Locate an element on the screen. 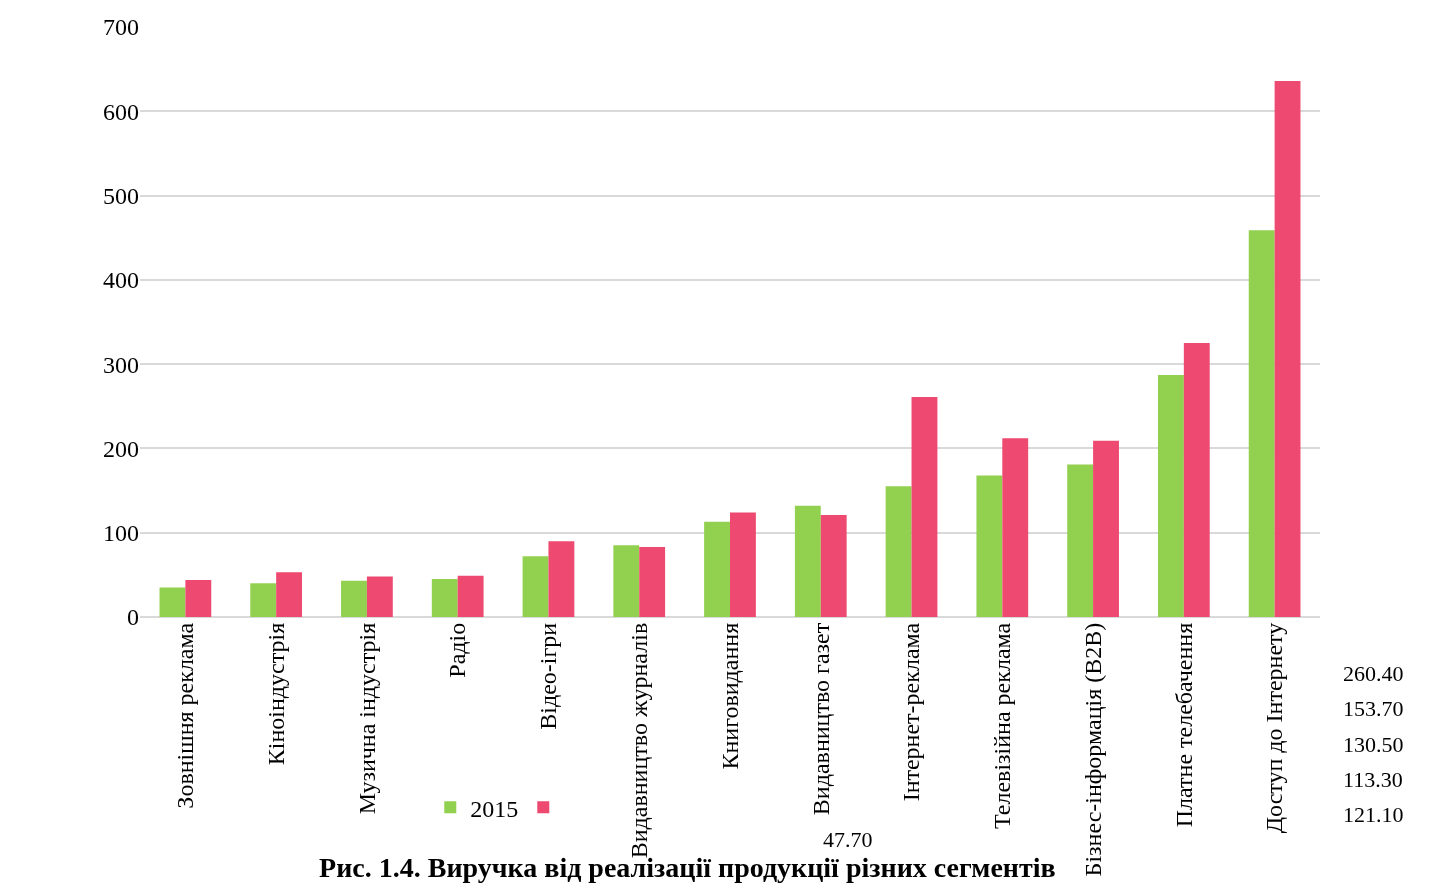  text: 260.40 is located at coordinates (1373, 673).